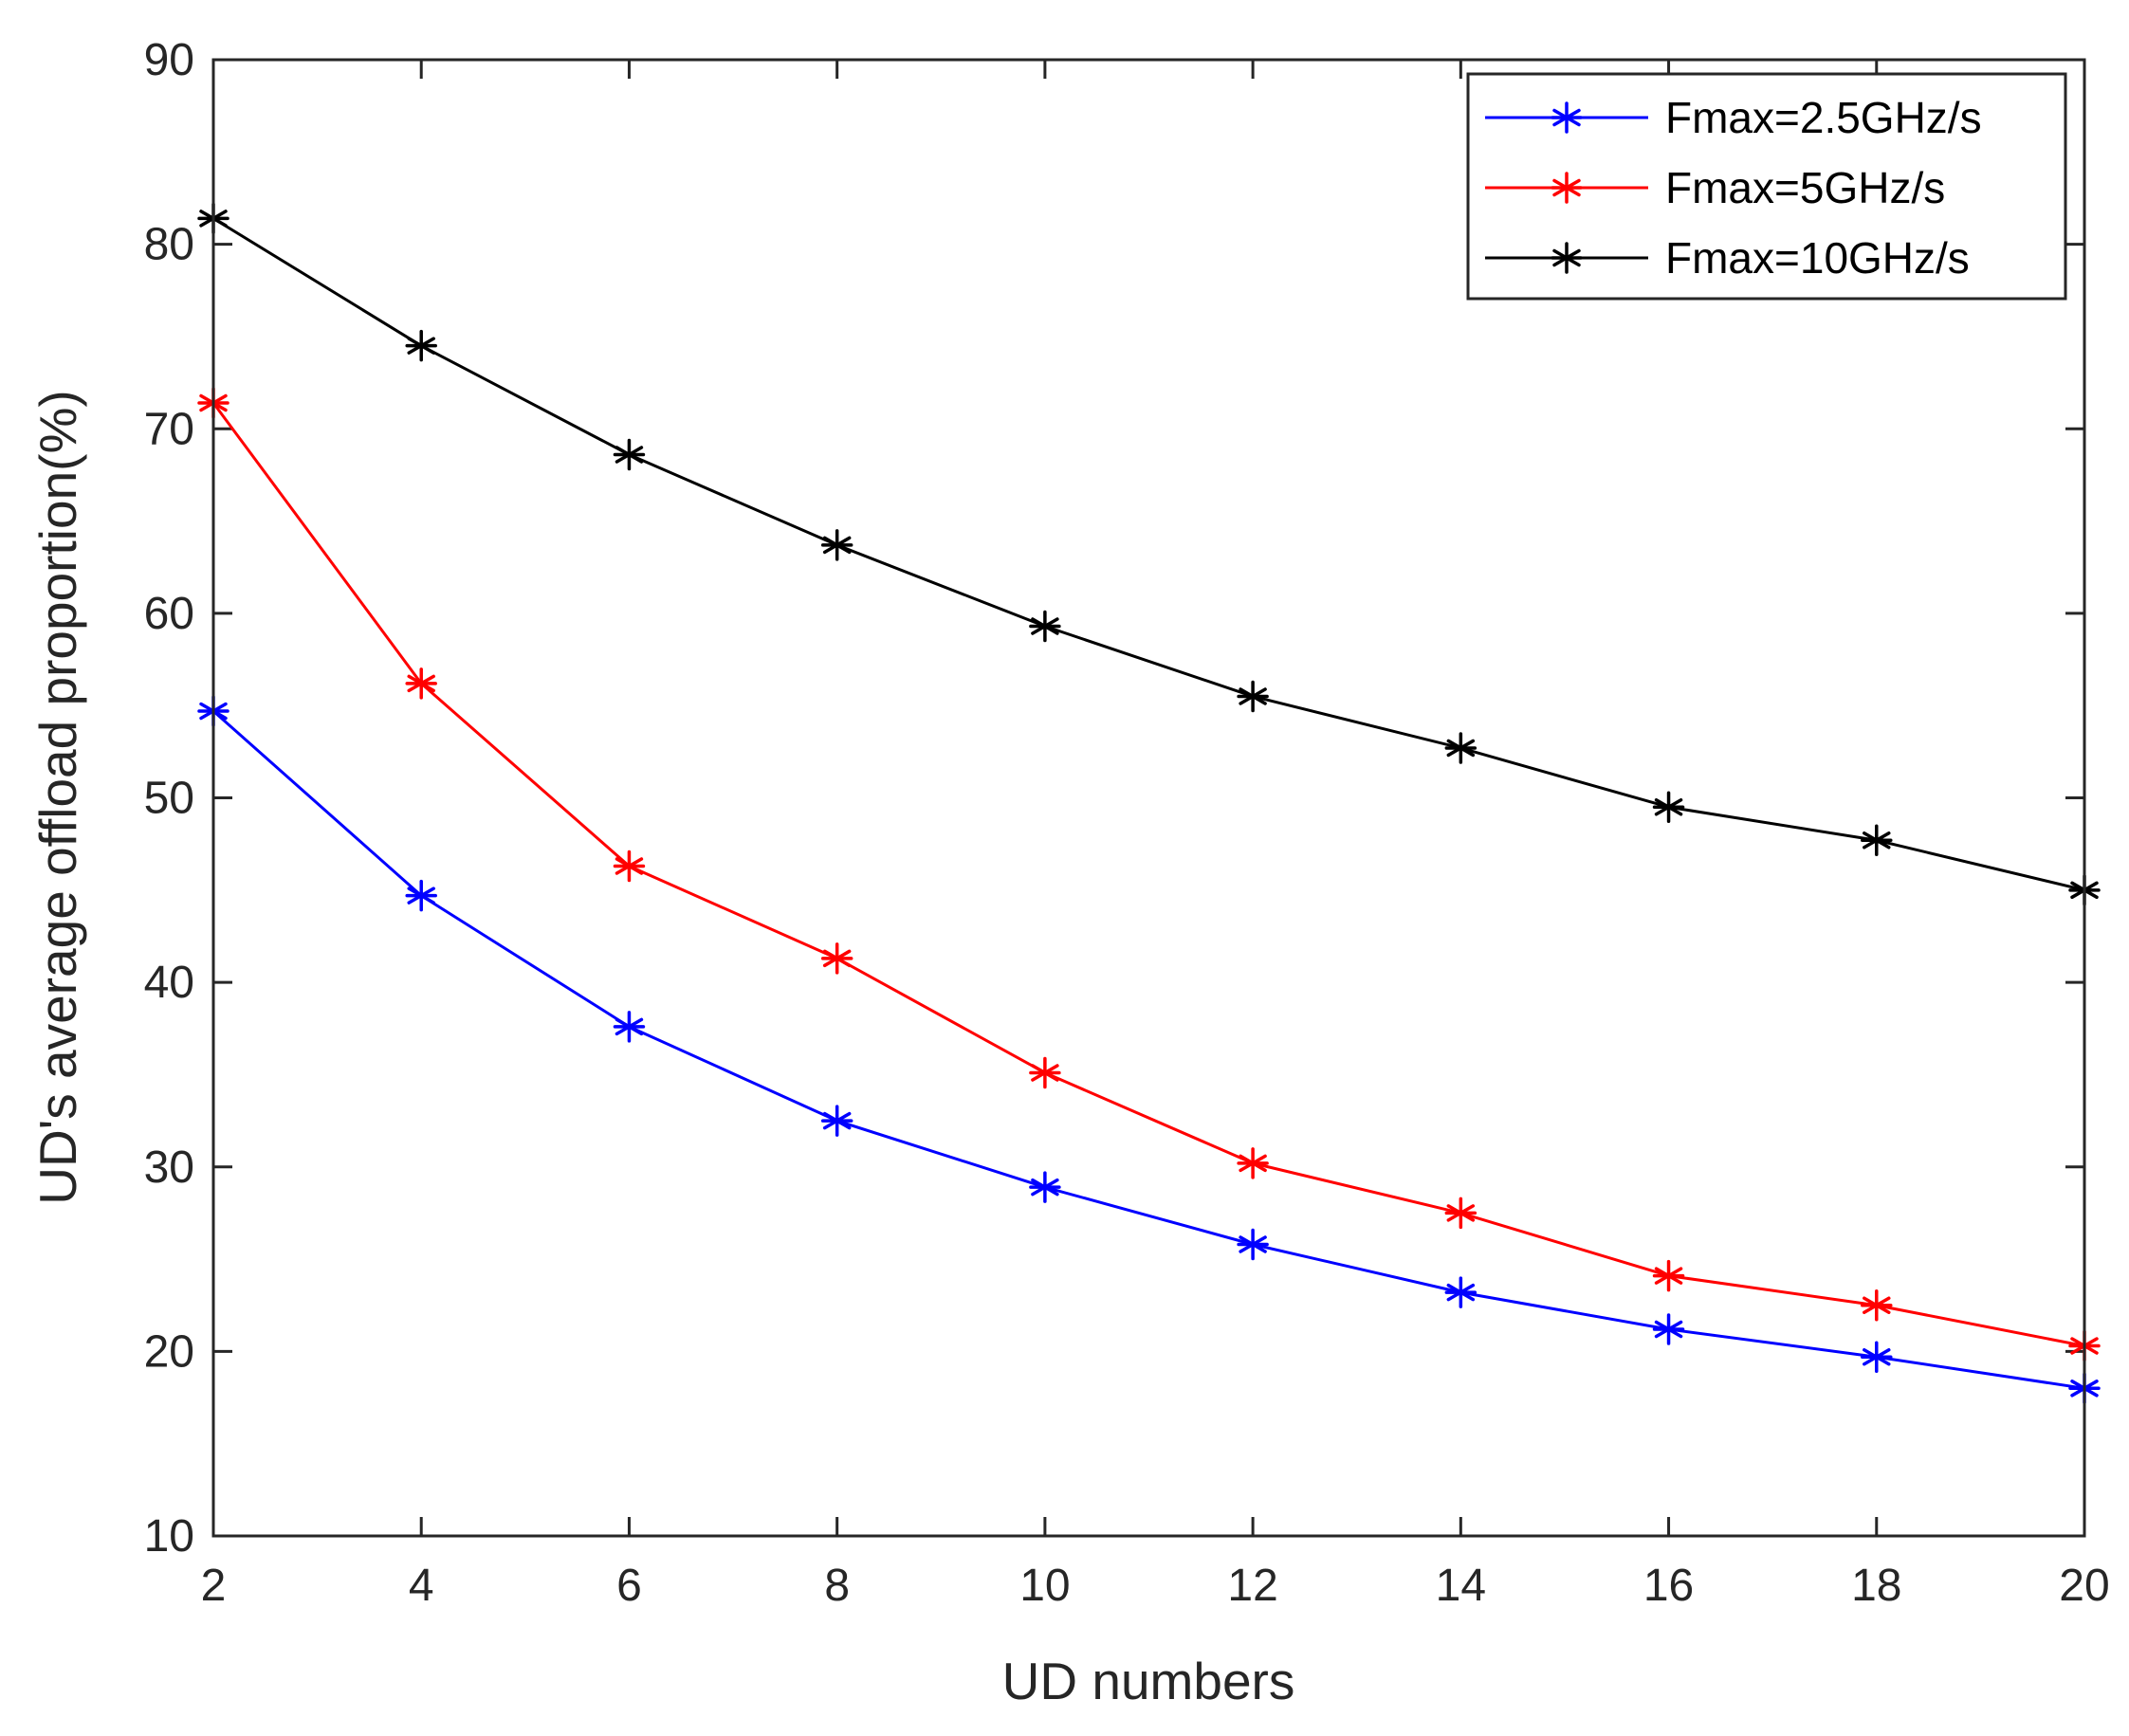 The width and height of the screenshot is (2129, 1736). I want to click on legend-label: Fmax=10GHz/s, so click(1817, 258).